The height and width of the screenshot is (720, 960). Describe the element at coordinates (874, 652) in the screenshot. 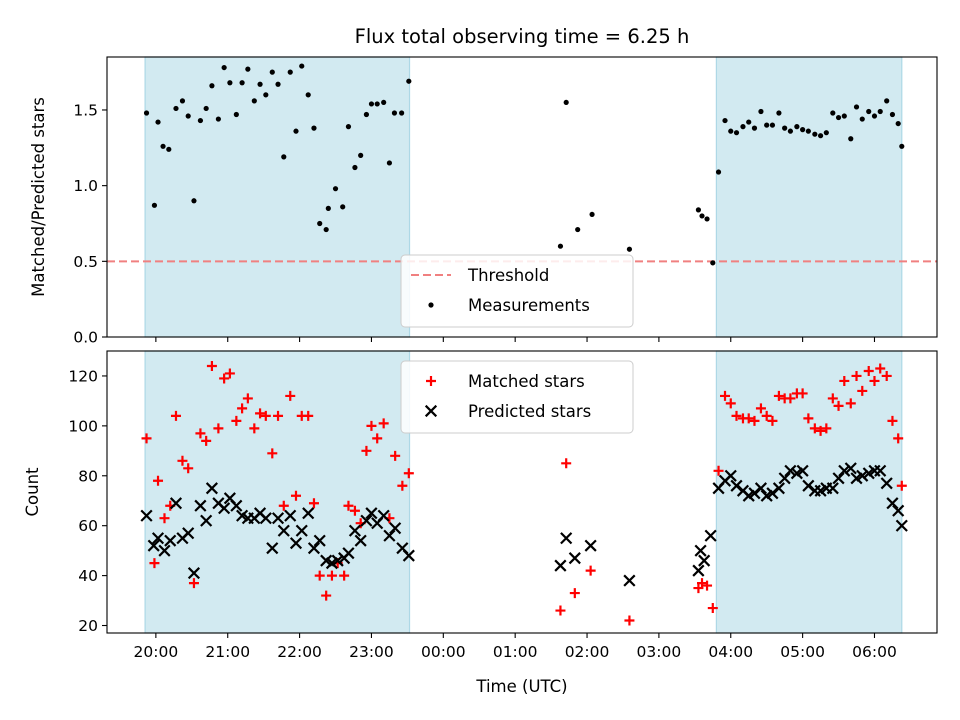

I see `x-tick-label-10: 06:00` at that location.